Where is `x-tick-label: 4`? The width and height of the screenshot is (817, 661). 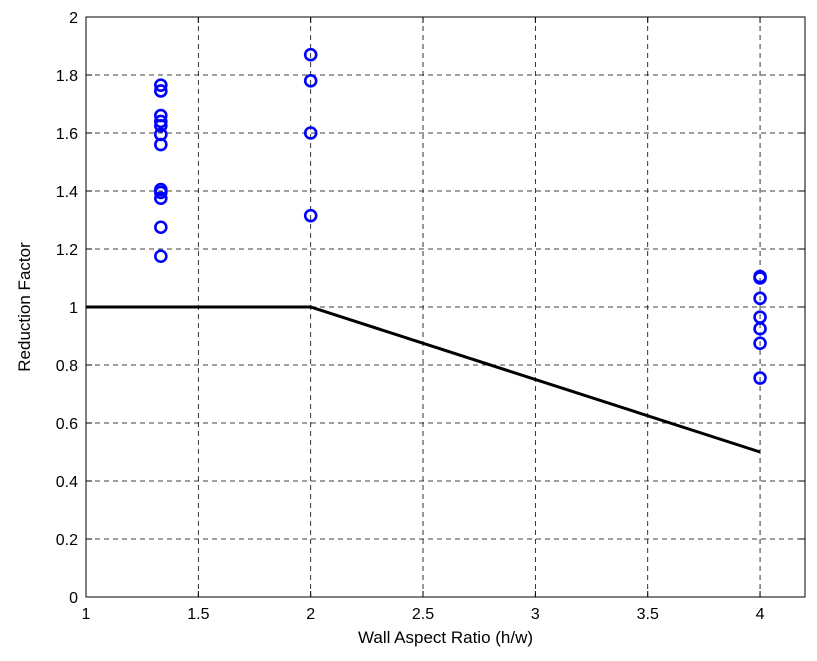 x-tick-label: 4 is located at coordinates (760, 614).